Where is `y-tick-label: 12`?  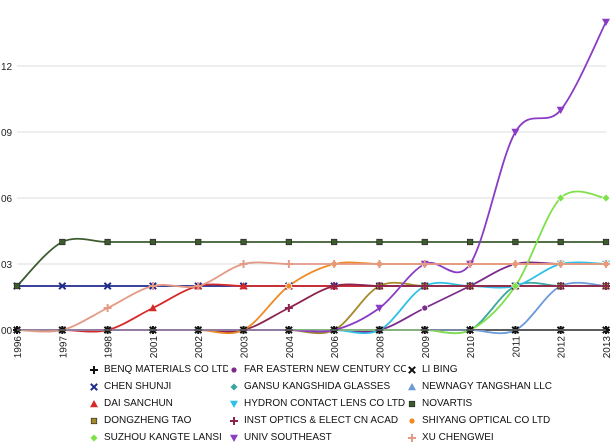
y-tick-label: 12 is located at coordinates (7, 67).